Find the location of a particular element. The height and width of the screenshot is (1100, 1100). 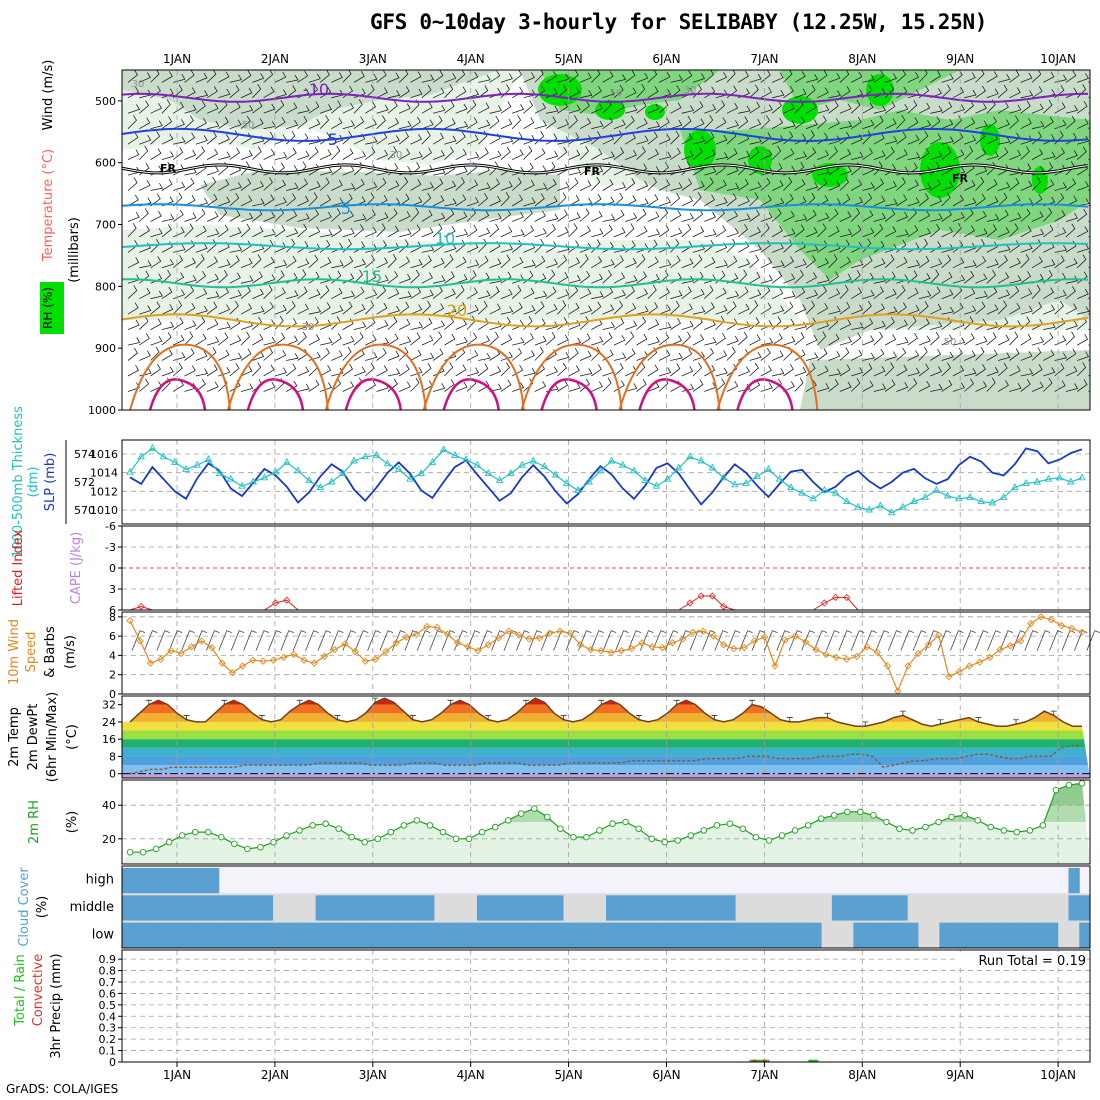

x-tick-label-bottom: 6JAN is located at coordinates (666, 1075).